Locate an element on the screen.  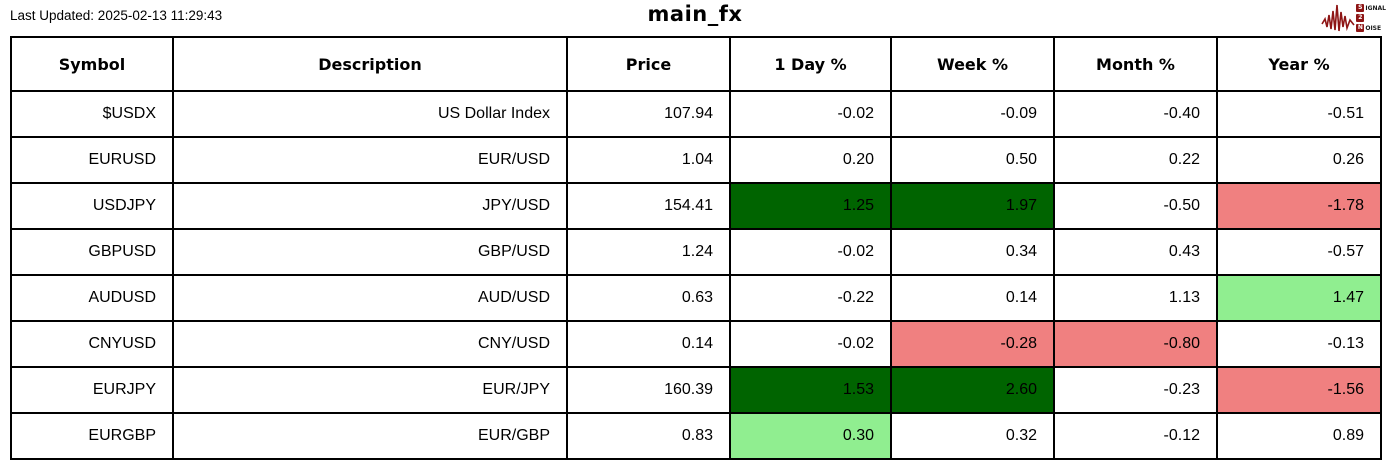
year-cell: -0.57 is located at coordinates (1299, 252).